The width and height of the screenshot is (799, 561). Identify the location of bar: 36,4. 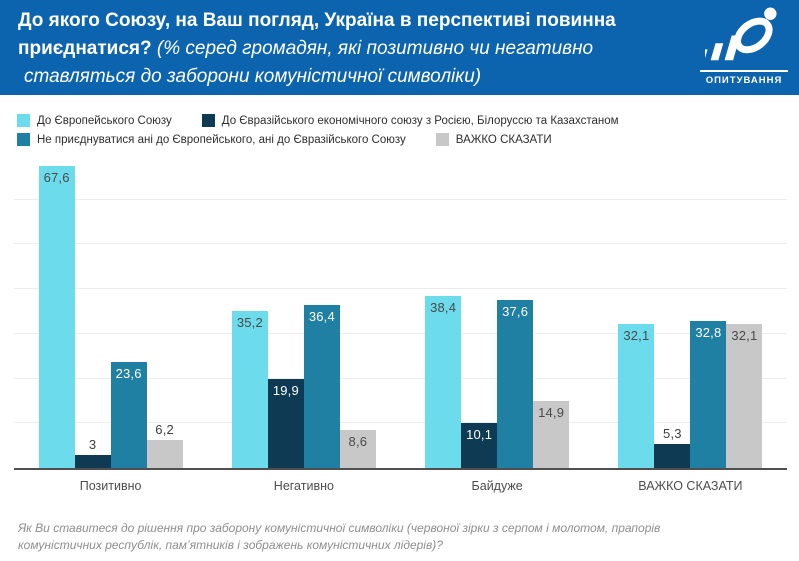
(321, 386).